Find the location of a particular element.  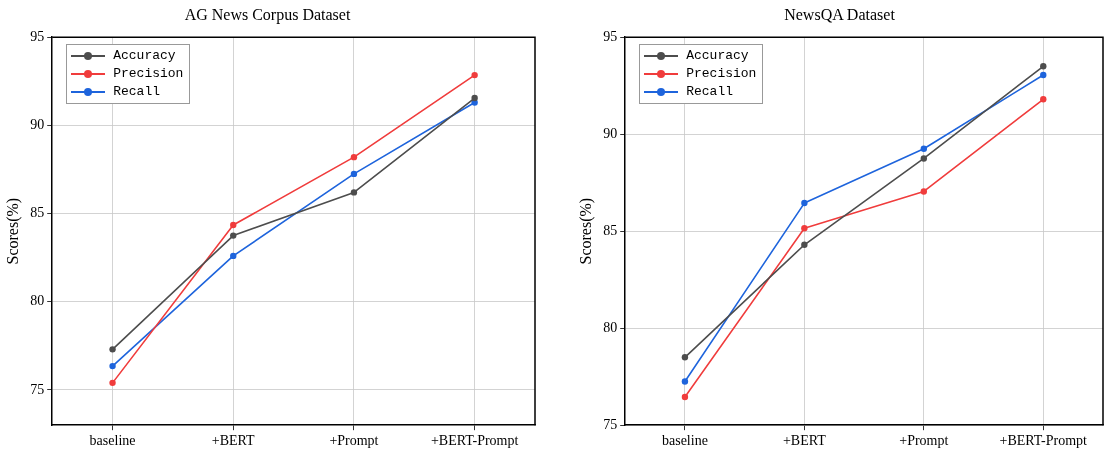

chart-title: NewsQA Dataset is located at coordinates (840, 14).